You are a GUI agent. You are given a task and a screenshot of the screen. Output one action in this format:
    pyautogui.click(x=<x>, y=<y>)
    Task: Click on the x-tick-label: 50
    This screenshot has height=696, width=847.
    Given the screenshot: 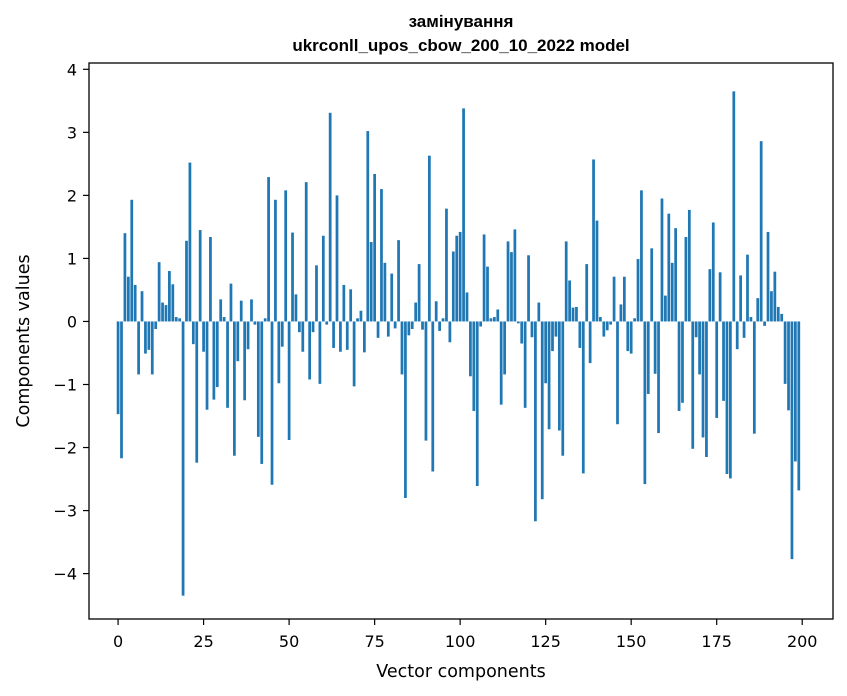 What is the action you would take?
    pyautogui.click(x=289, y=641)
    